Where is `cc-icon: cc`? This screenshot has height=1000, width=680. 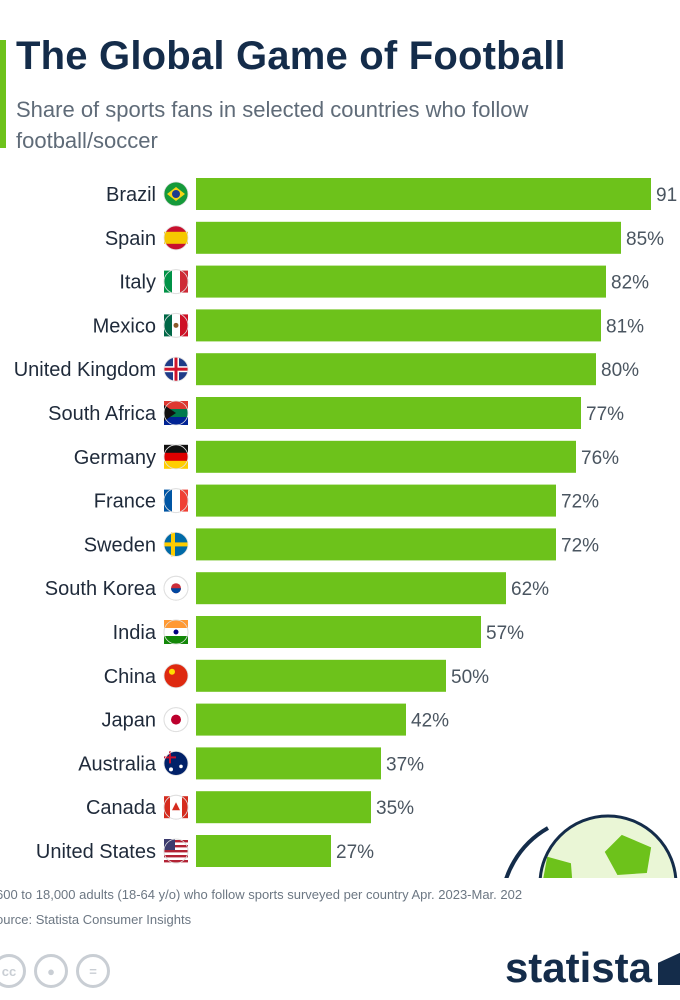
cc-icon: cc is located at coordinates (13, 971).